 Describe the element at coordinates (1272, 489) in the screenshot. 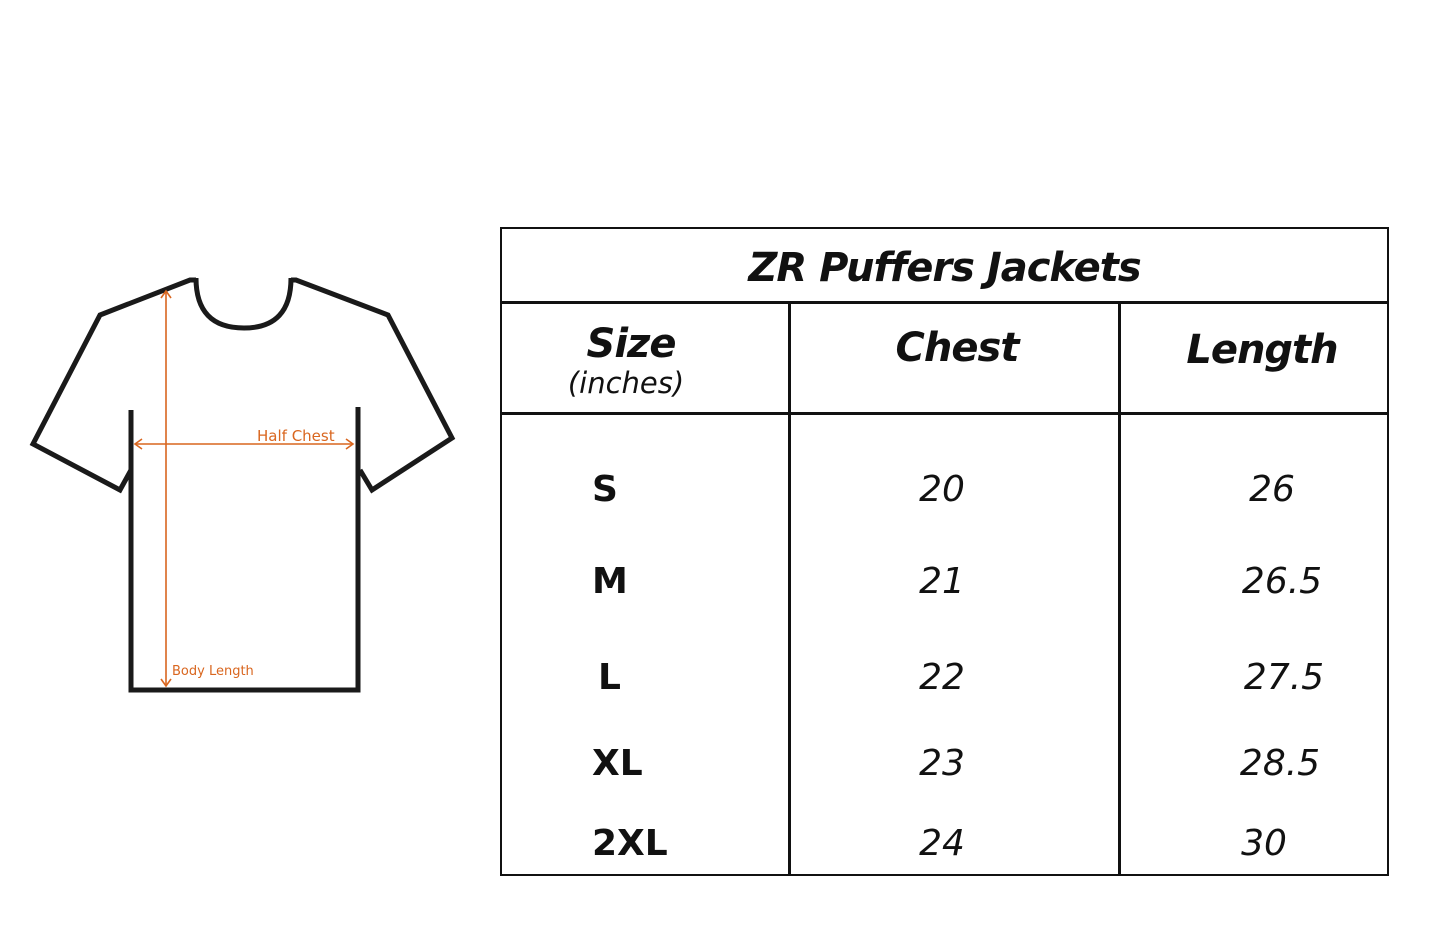

I see `length-cell: 26` at that location.